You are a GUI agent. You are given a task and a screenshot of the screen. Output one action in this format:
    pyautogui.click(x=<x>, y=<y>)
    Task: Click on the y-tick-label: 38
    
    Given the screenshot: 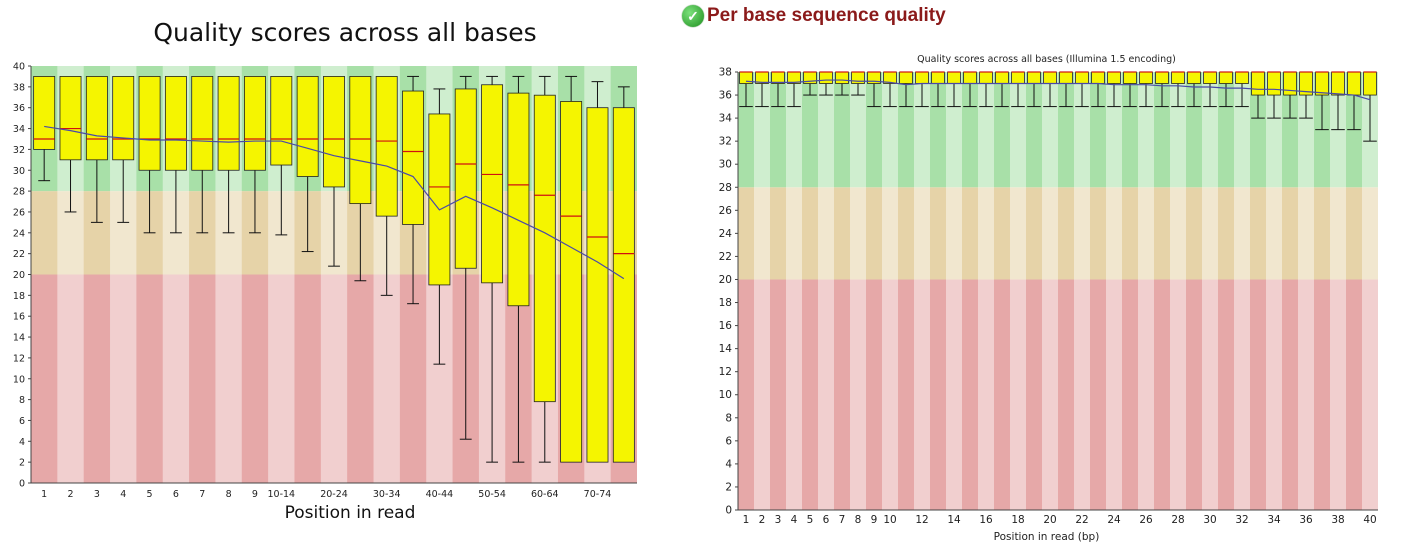 What is the action you would take?
    pyautogui.click(x=725, y=73)
    